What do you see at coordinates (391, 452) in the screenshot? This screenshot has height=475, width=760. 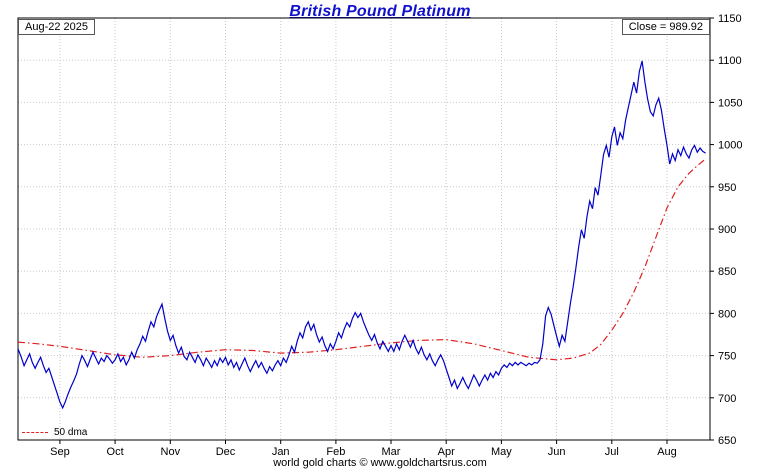 I see `svg-text: Mar` at bounding box center [391, 452].